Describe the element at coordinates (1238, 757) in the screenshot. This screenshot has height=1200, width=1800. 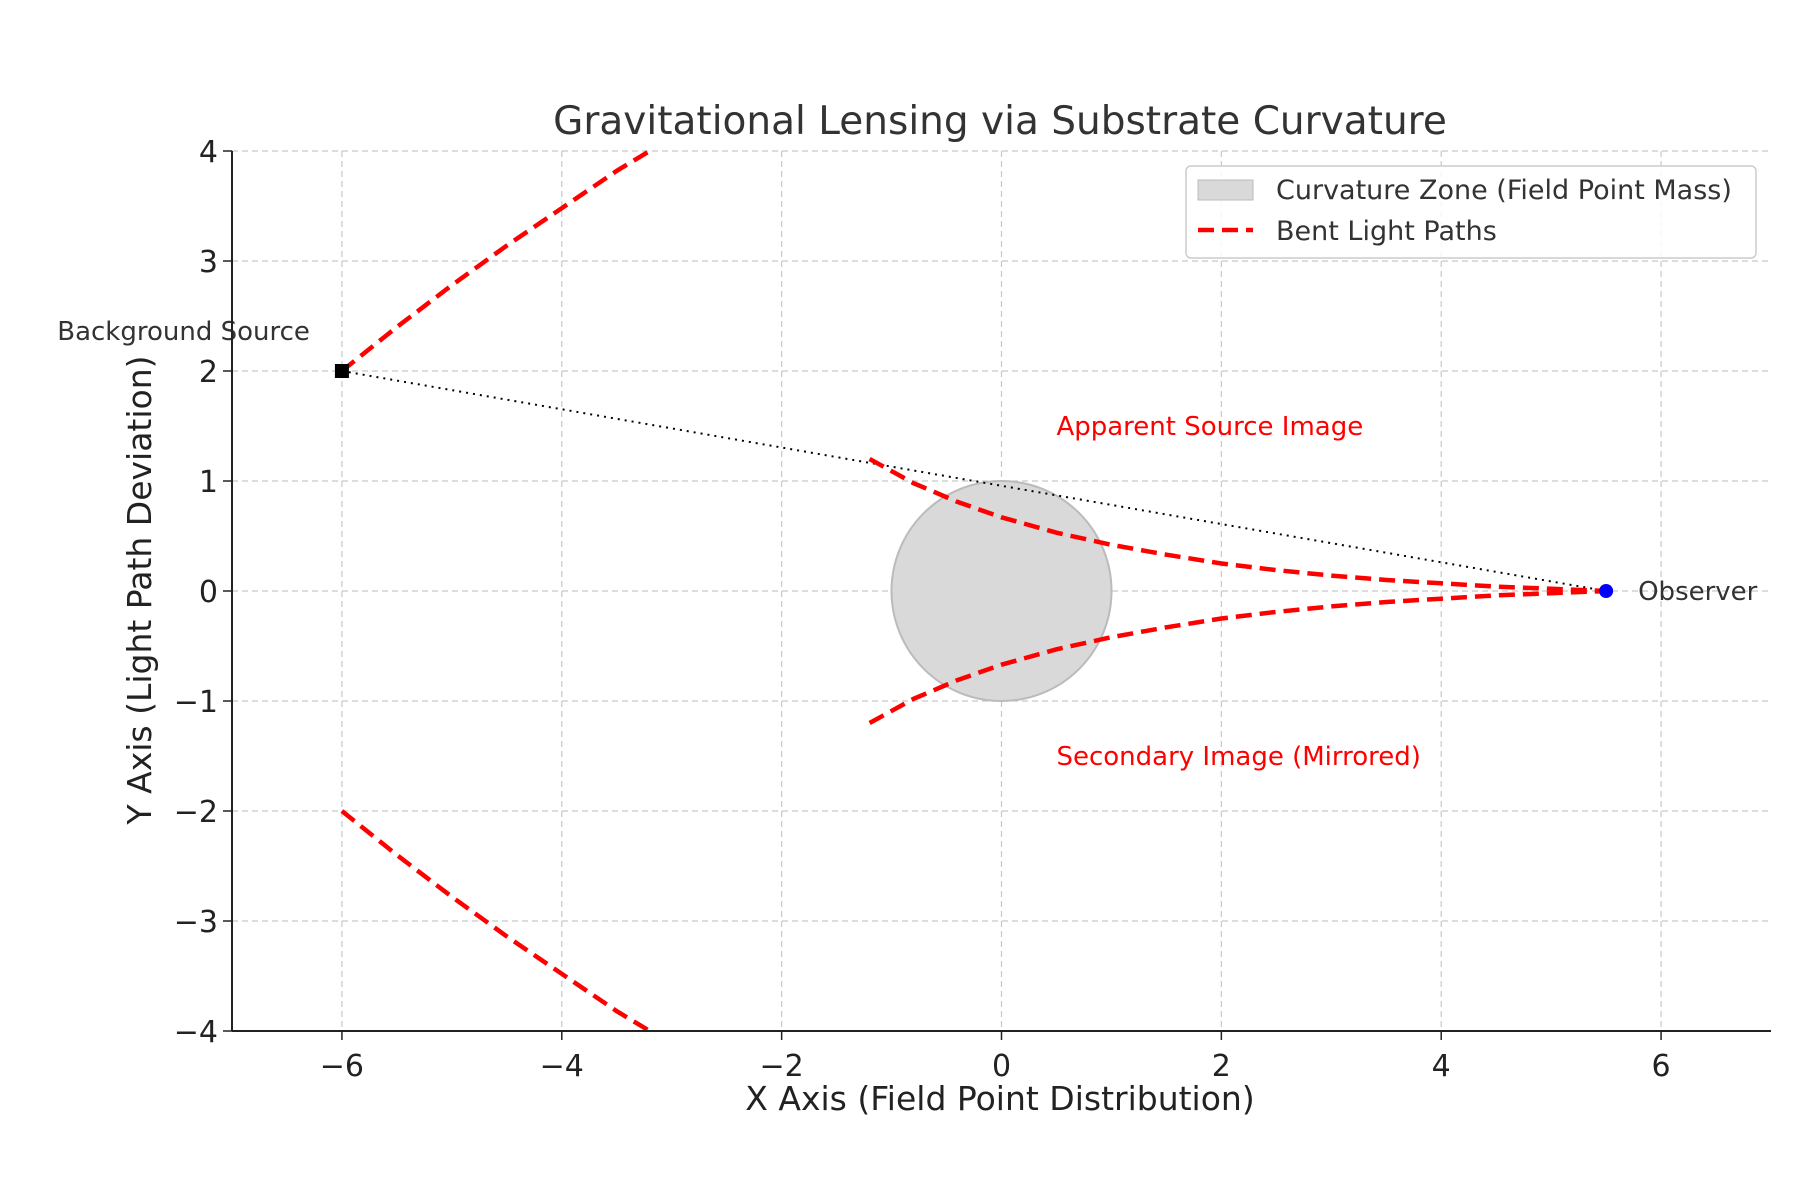
I see `annotation: Secondary Image (Mirrored)` at that location.